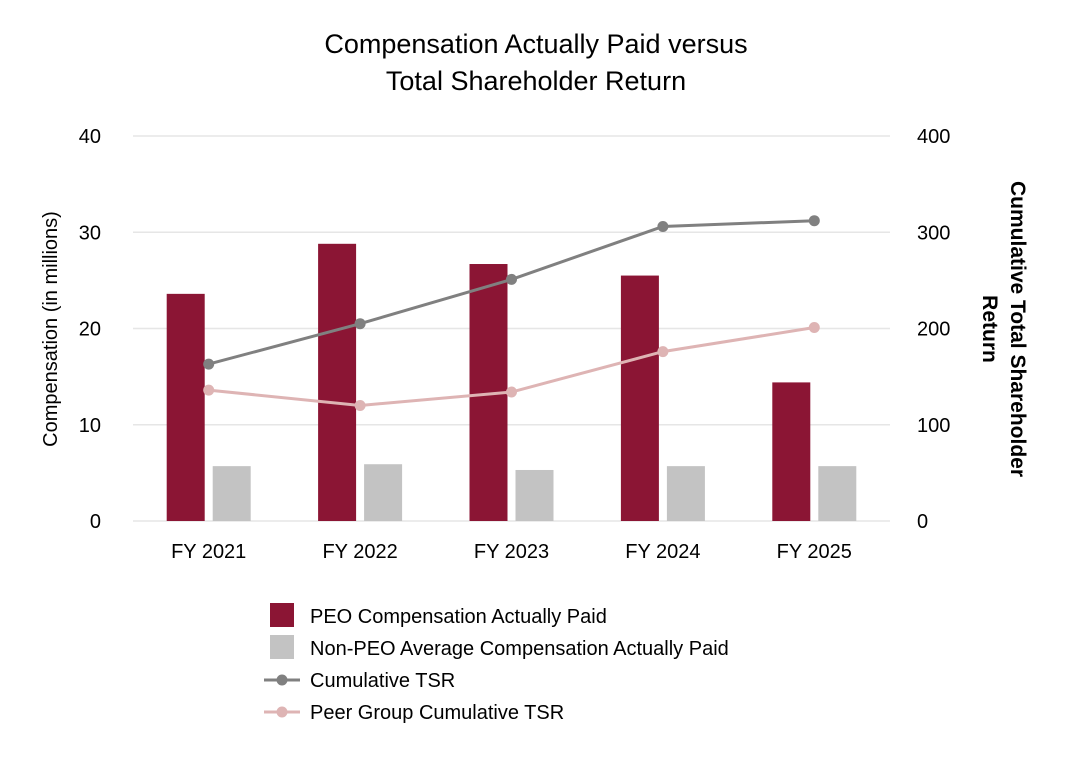 This screenshot has height=768, width=1074. I want to click on left-tick-label: 40, so click(90, 137).